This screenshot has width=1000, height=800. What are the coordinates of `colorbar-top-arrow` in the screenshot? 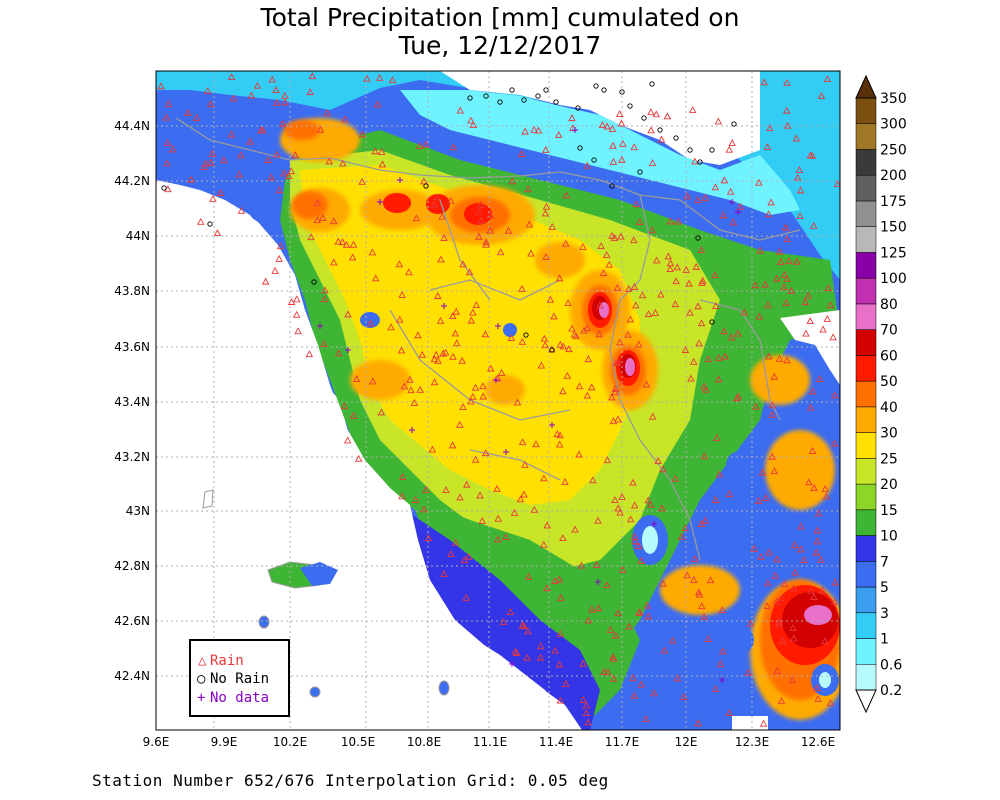 It's located at (866, 86).